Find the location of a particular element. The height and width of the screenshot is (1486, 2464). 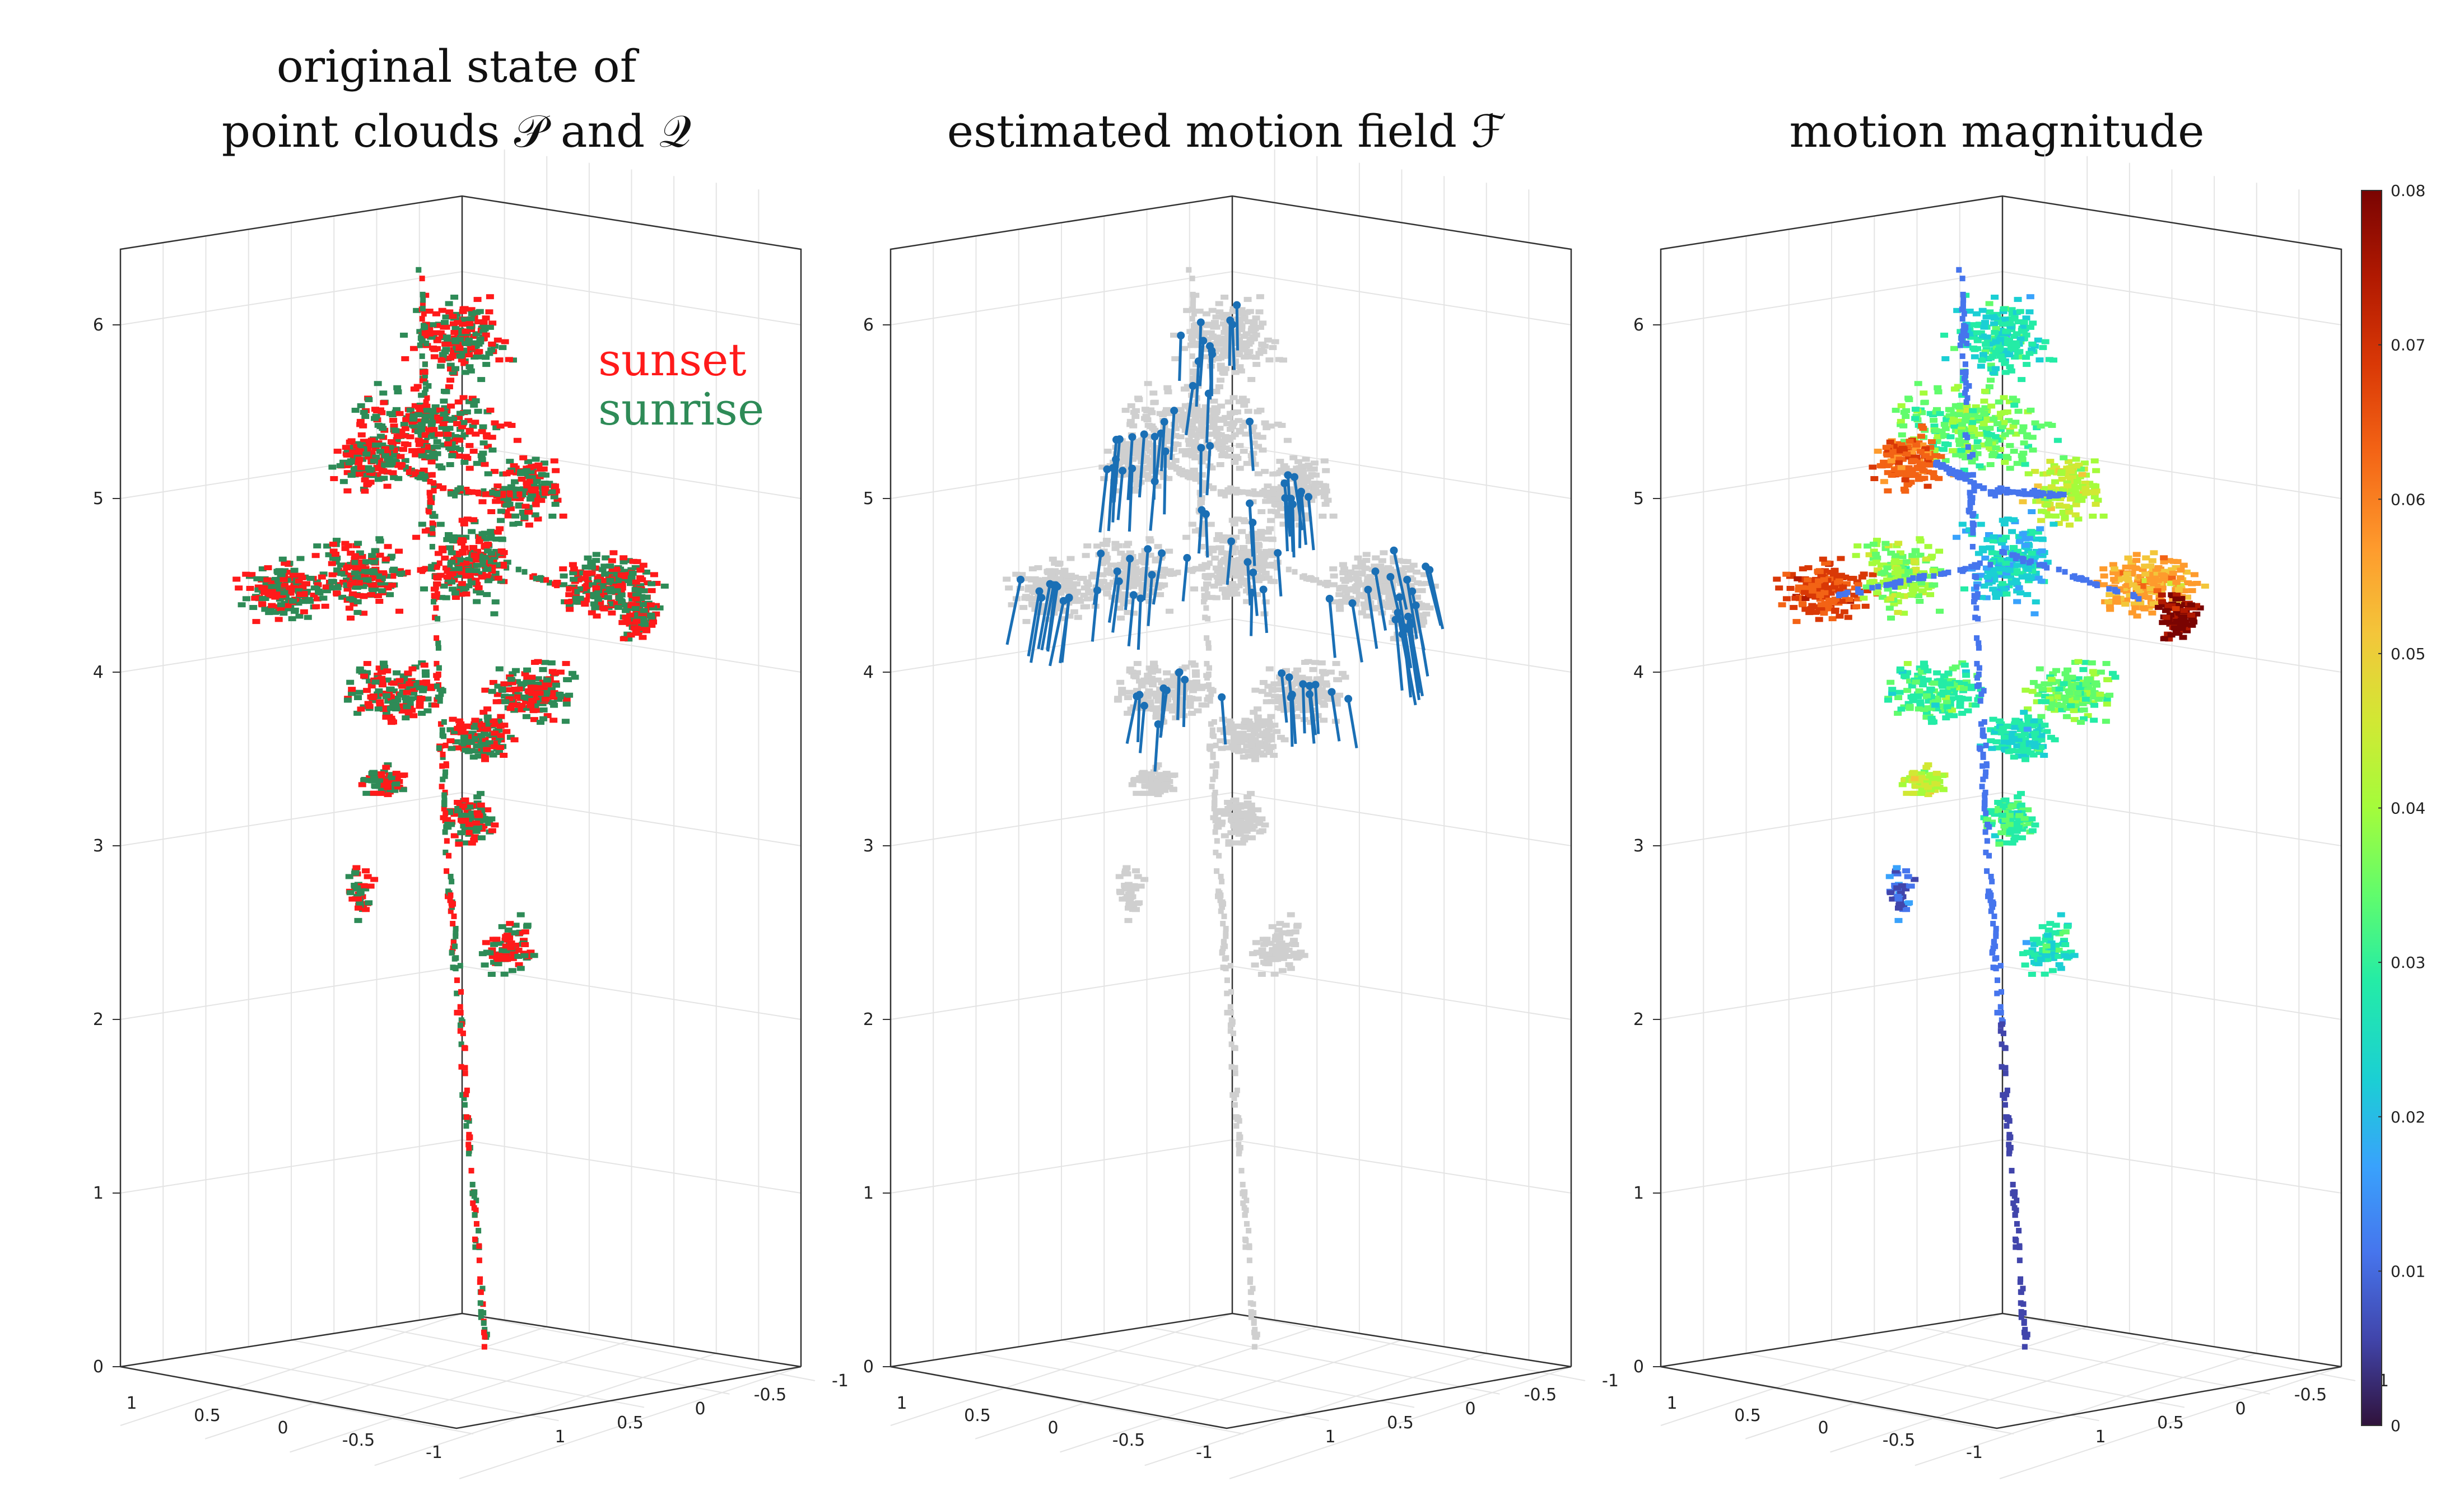

floor-gridline is located at coordinates (1916, 1383).